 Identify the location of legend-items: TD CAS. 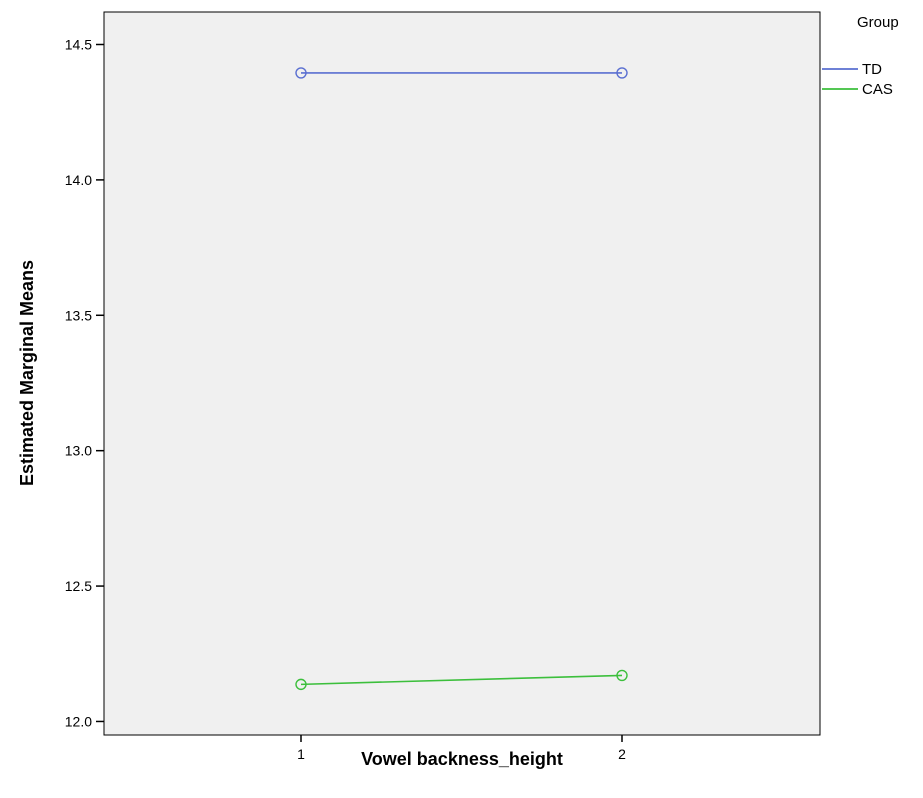
(857, 79).